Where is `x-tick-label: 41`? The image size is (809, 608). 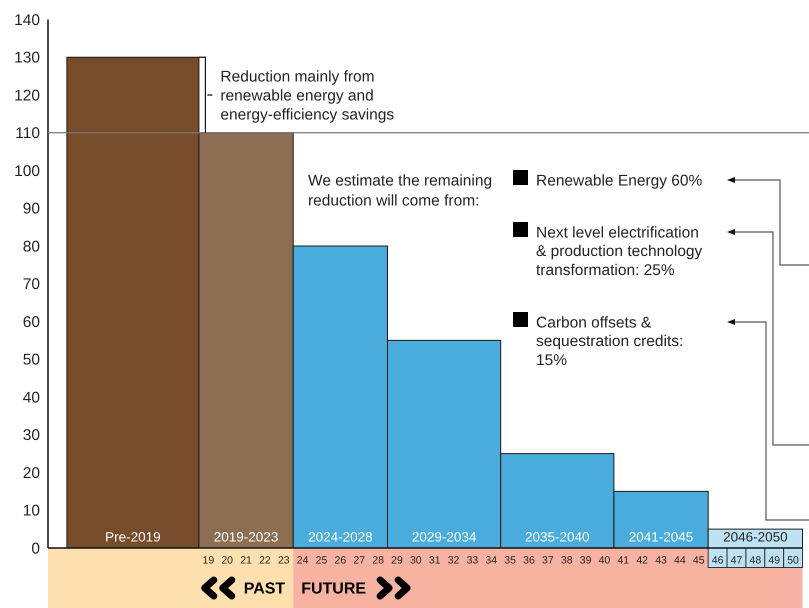 x-tick-label: 41 is located at coordinates (623, 560).